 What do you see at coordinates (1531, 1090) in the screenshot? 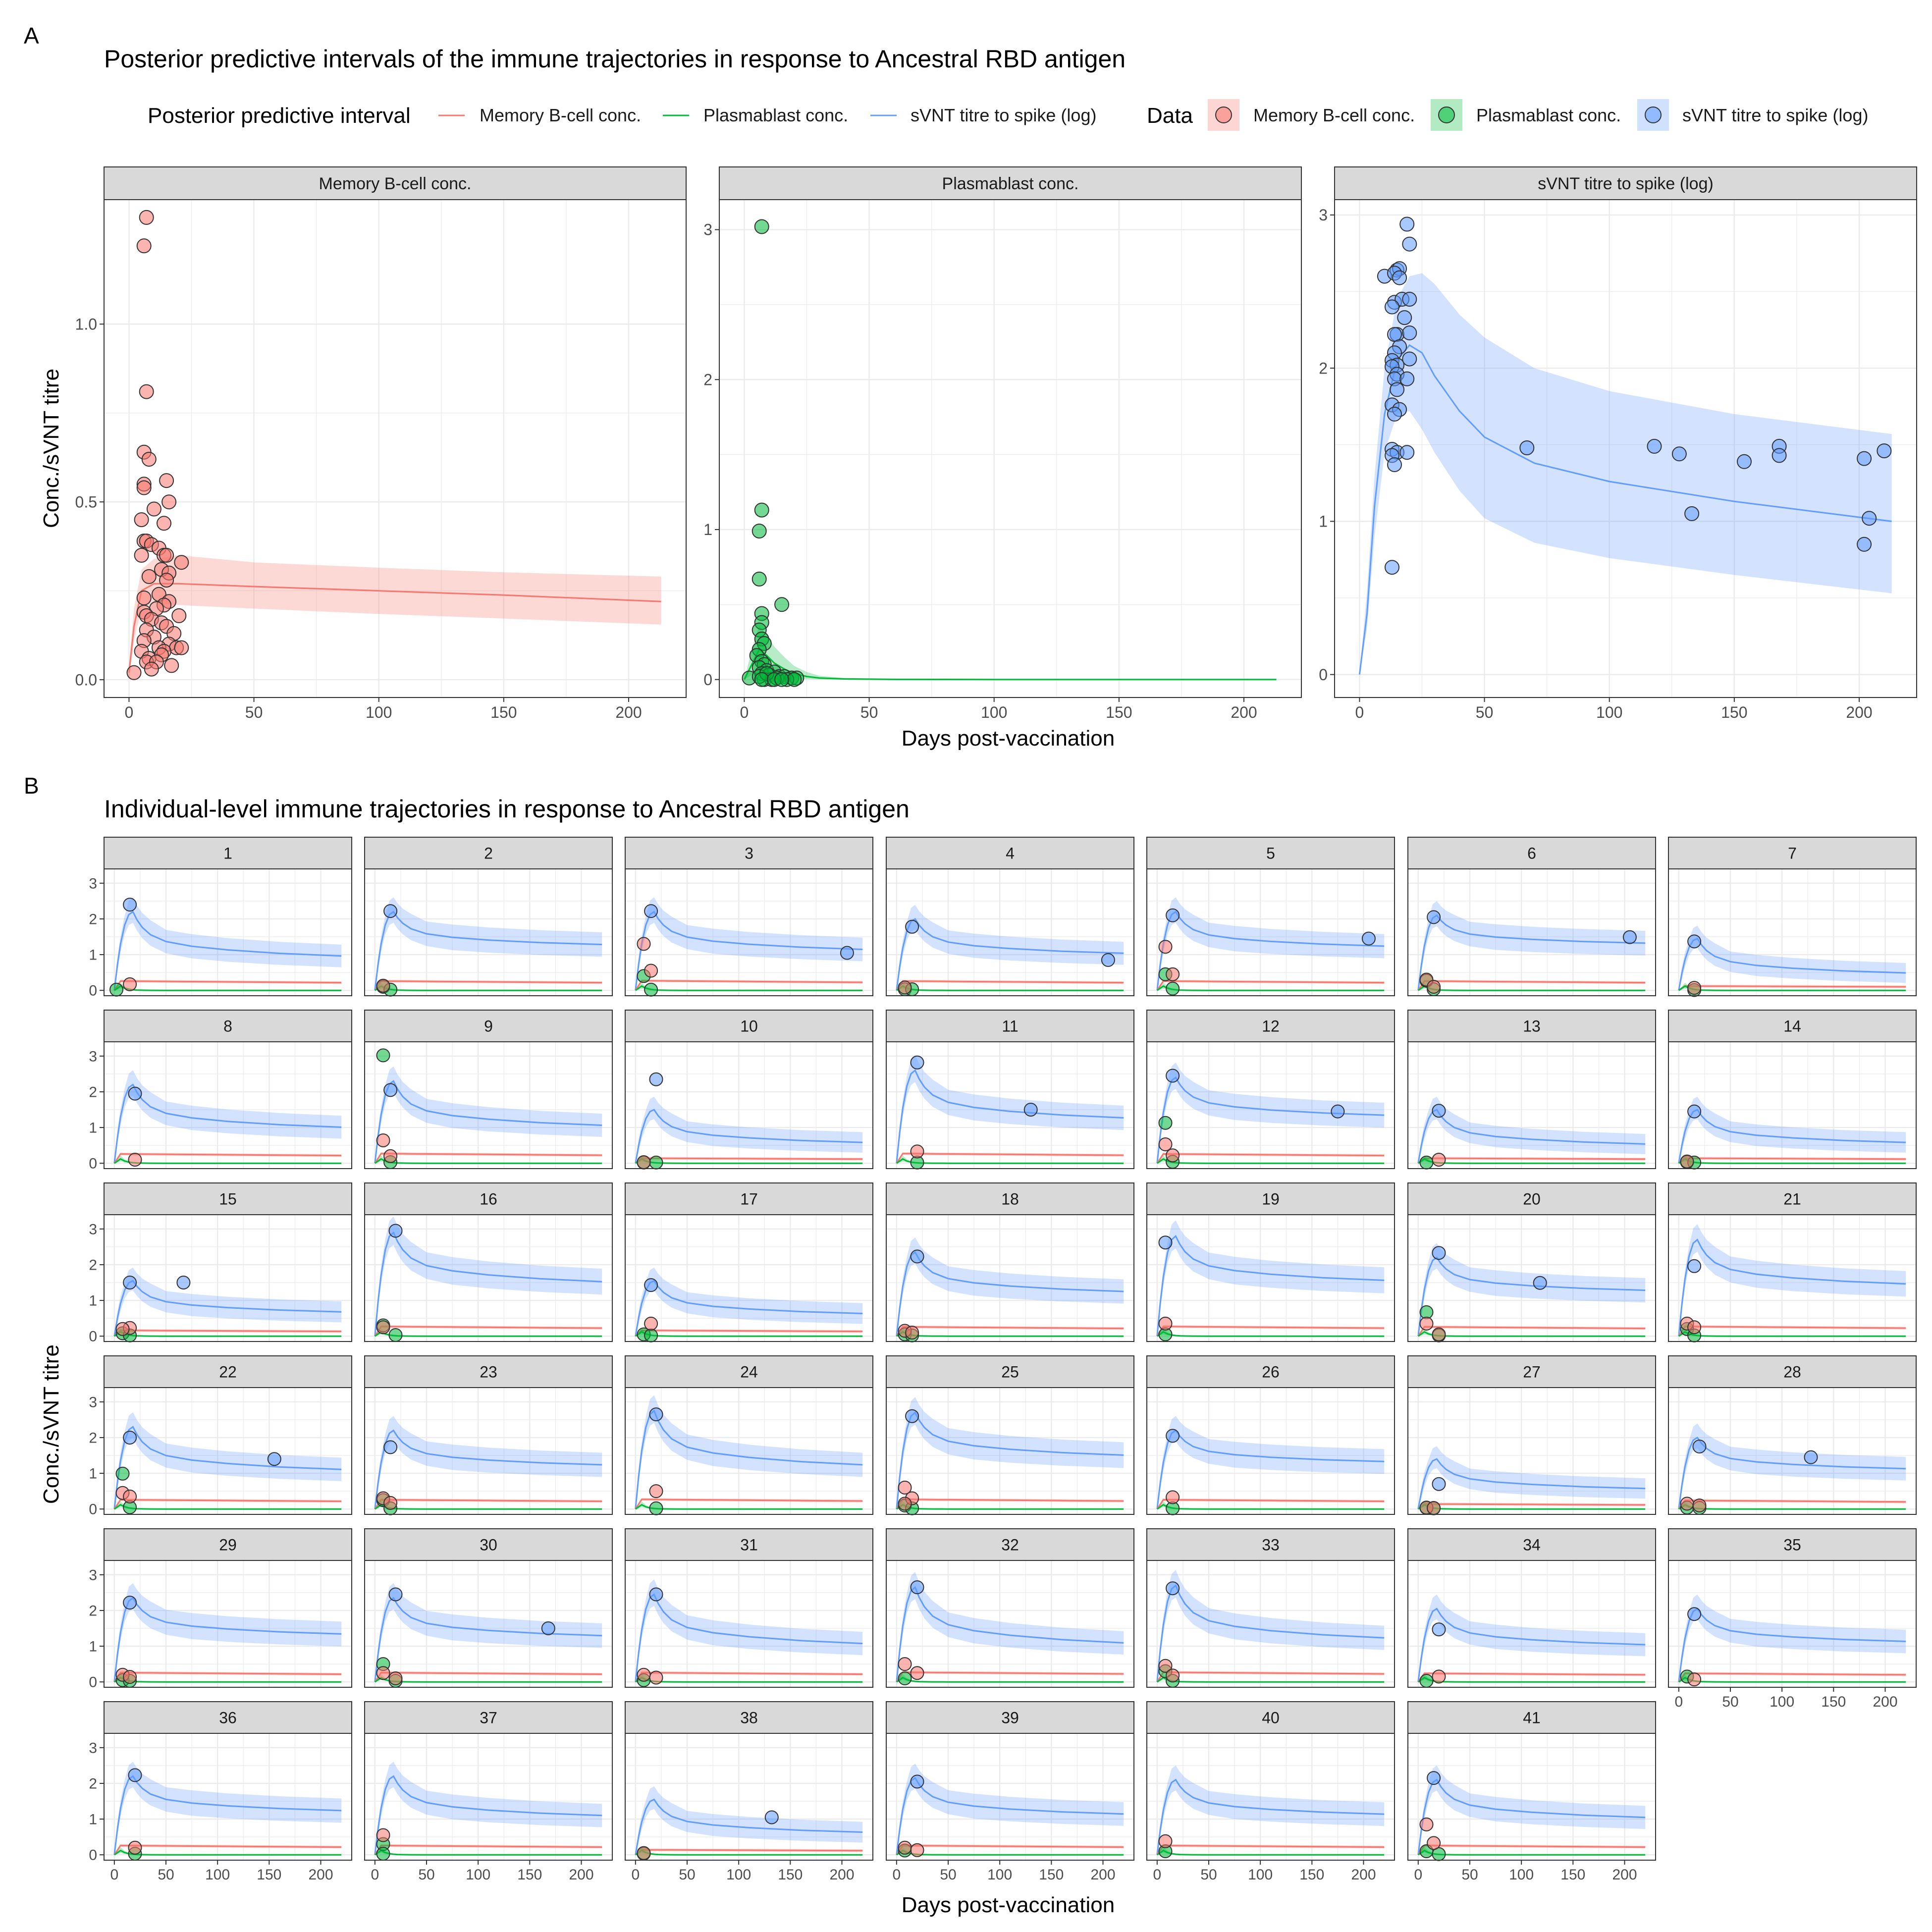
I see `individual-13: 13` at bounding box center [1531, 1090].